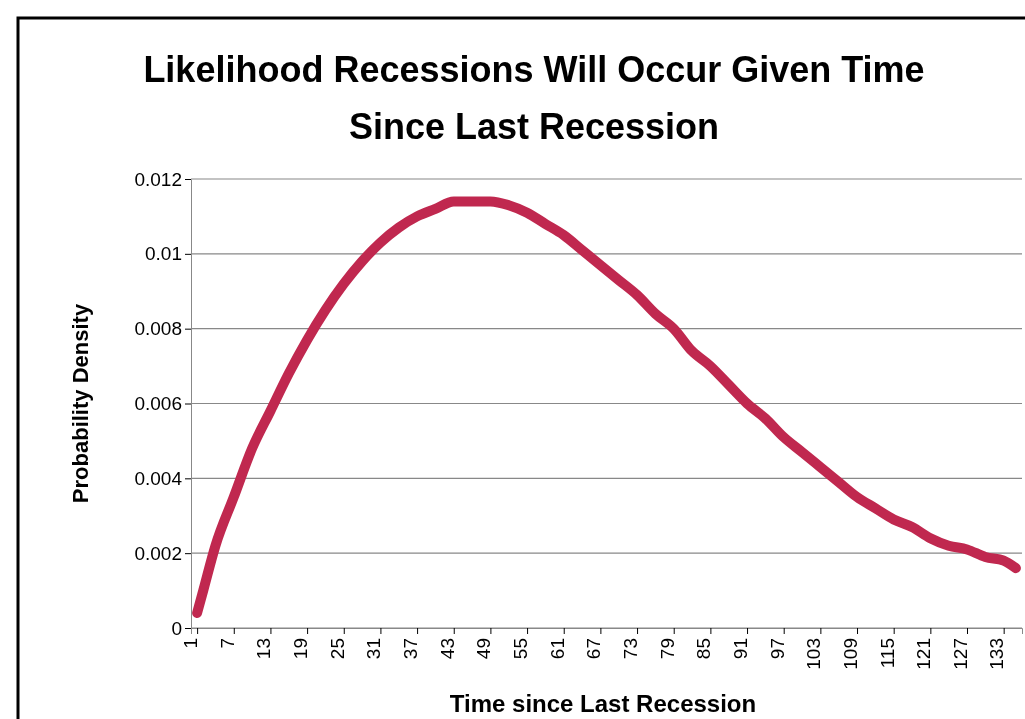 The height and width of the screenshot is (719, 1025). What do you see at coordinates (80, 403) in the screenshot?
I see `y-axis-title: Probability Density` at bounding box center [80, 403].